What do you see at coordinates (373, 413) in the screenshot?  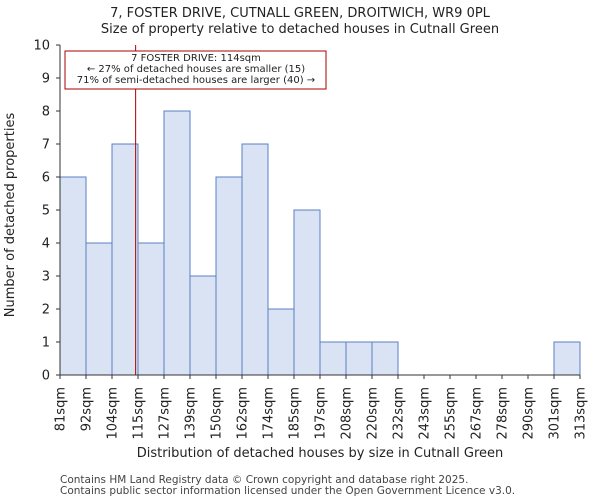 I see `x-tick-label: 220sqm` at bounding box center [373, 413].